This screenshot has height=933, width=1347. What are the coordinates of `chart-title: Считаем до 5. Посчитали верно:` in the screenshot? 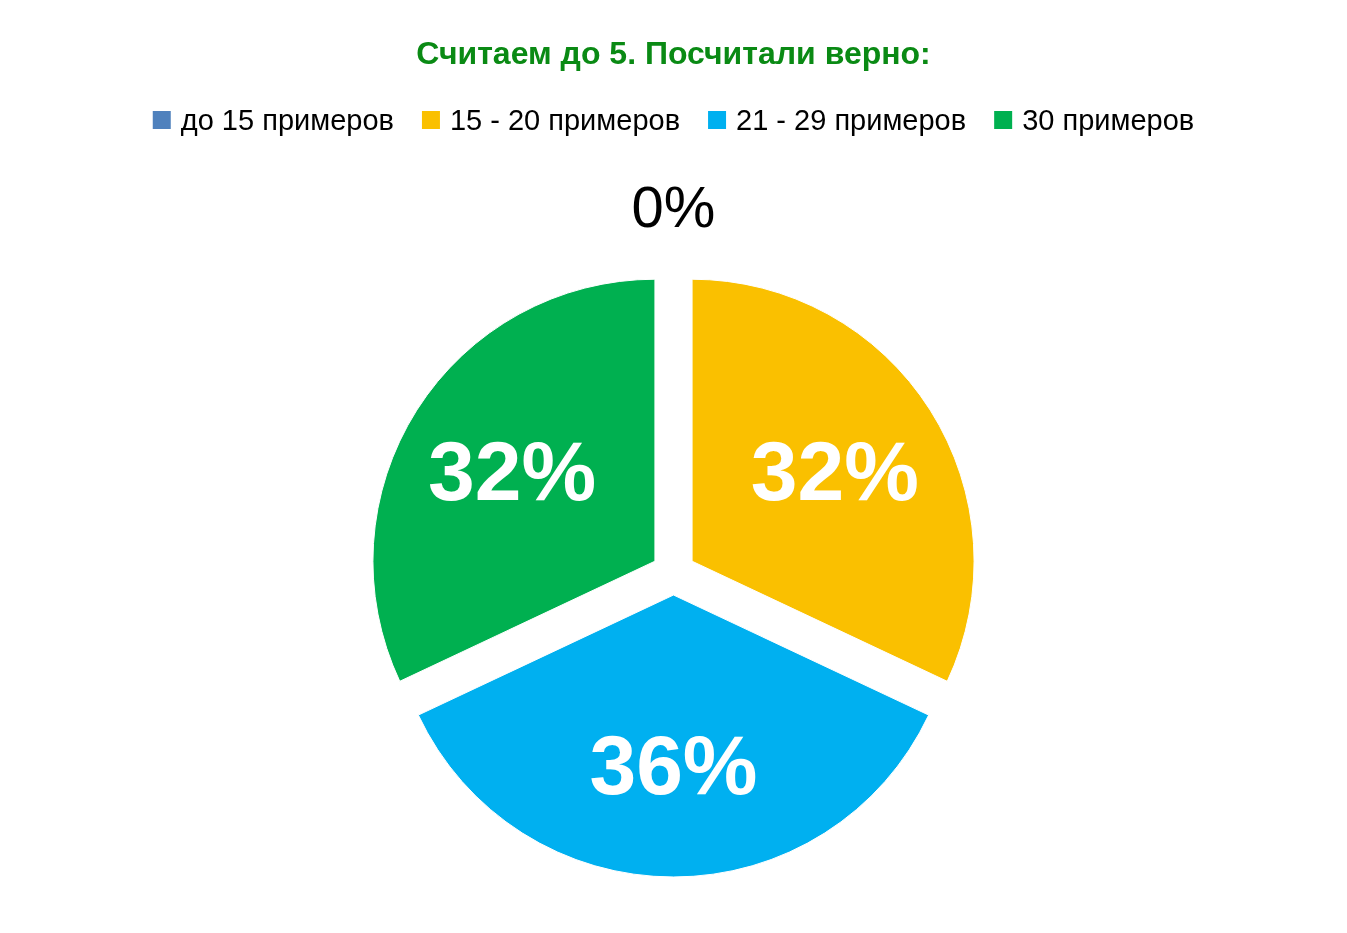 It's located at (673, 53).